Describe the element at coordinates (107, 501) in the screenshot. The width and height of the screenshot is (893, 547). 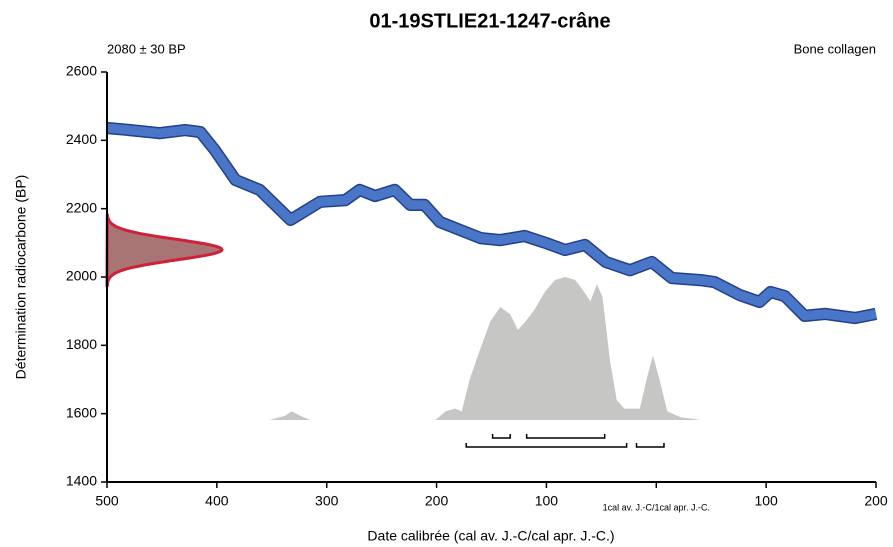
I see `x-tick-label: 500` at that location.